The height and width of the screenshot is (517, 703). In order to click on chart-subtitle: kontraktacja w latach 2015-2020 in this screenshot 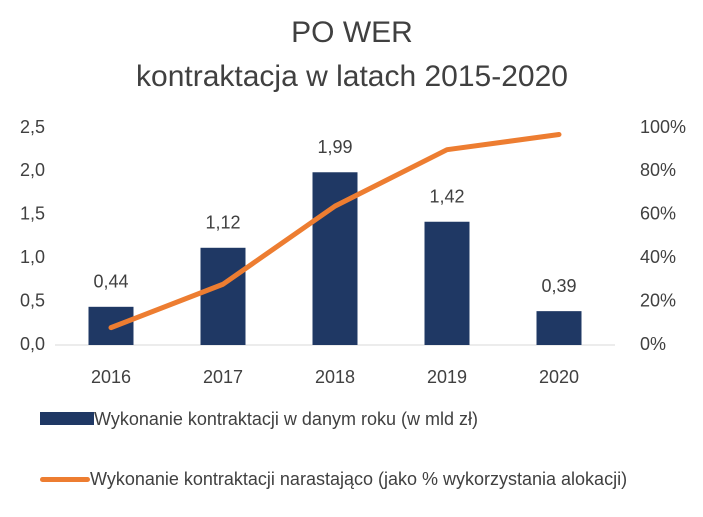, I will do `click(352, 76)`.